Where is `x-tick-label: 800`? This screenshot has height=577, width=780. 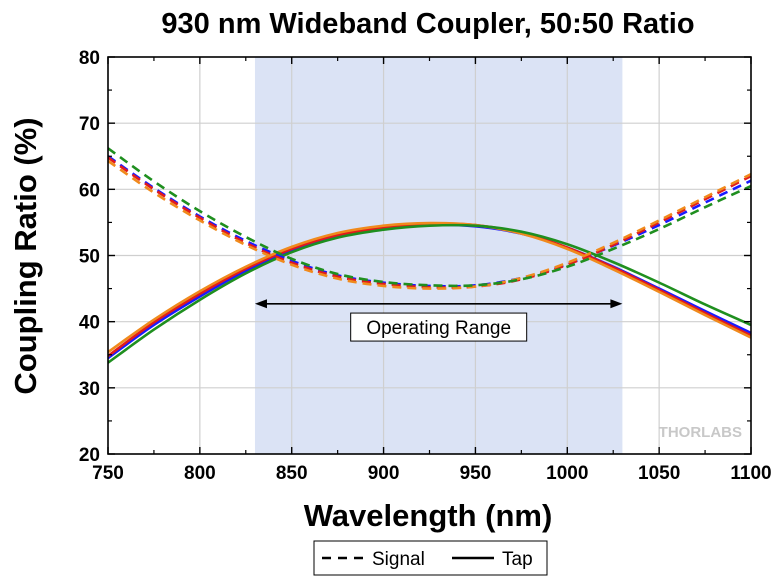 x-tick-label: 800 is located at coordinates (200, 473).